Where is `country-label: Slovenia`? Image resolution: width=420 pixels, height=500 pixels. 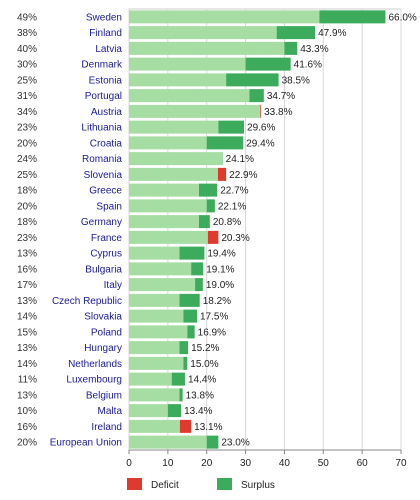 country-label: Slovenia is located at coordinates (103, 175).